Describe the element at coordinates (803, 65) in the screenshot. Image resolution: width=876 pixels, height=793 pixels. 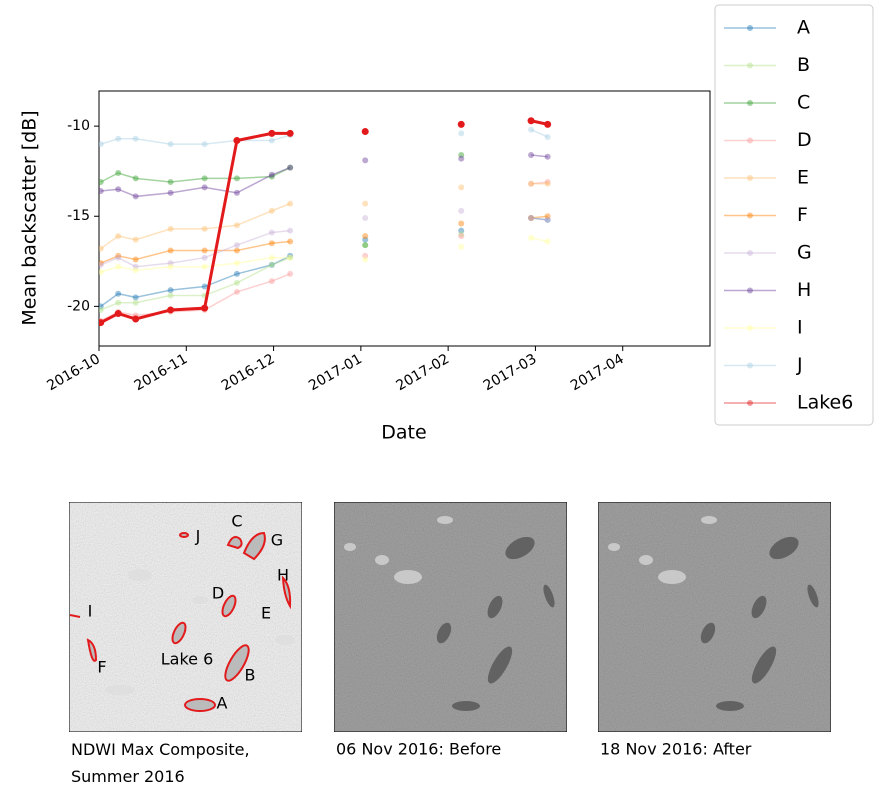
I see `legend-label: B` at that location.